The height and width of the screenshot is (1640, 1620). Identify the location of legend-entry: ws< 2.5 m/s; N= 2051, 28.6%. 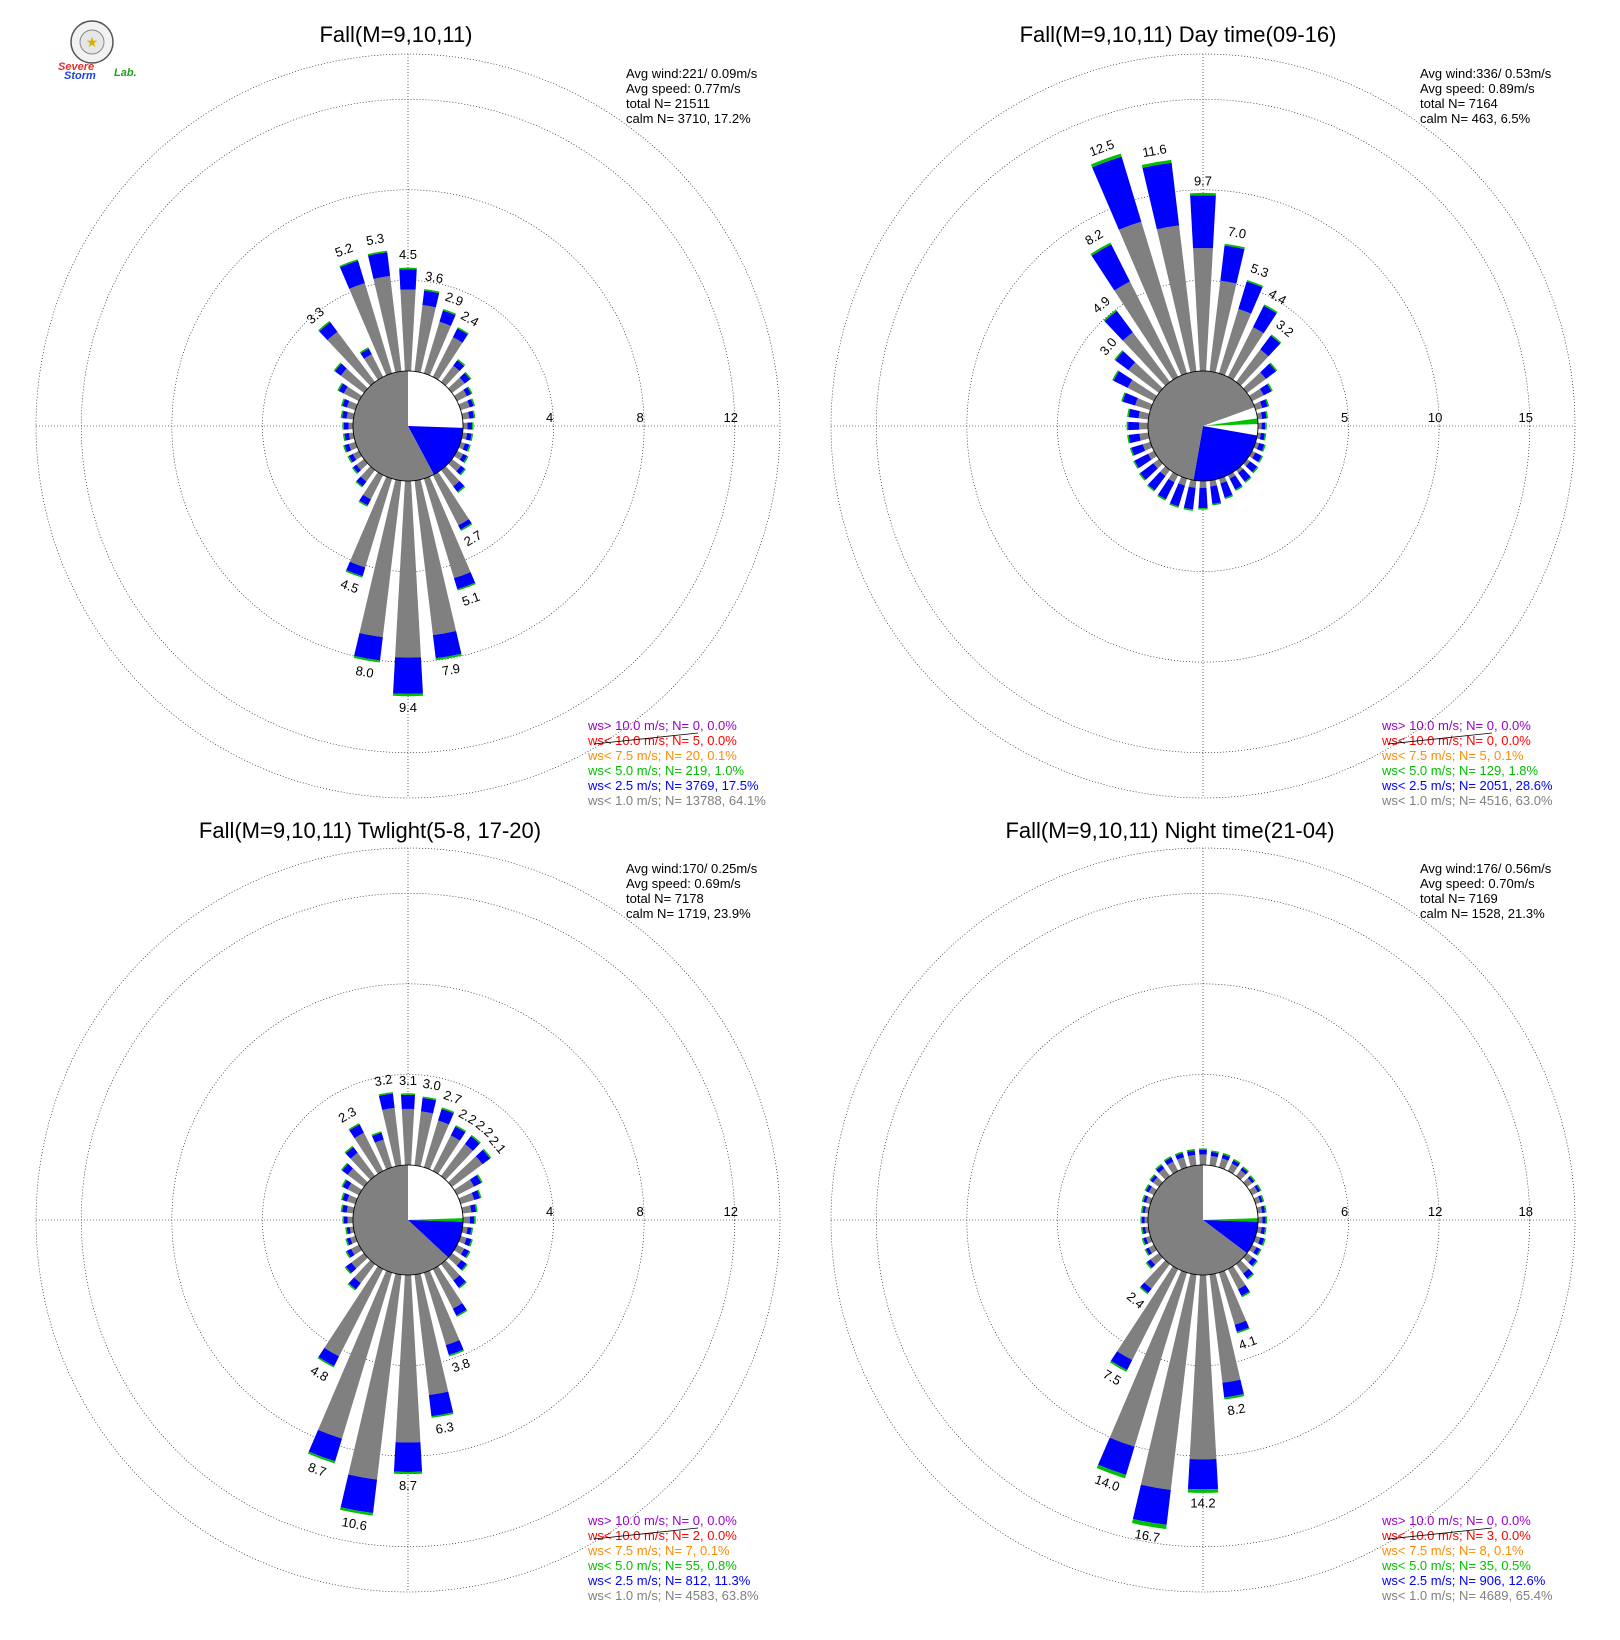
(1467, 785).